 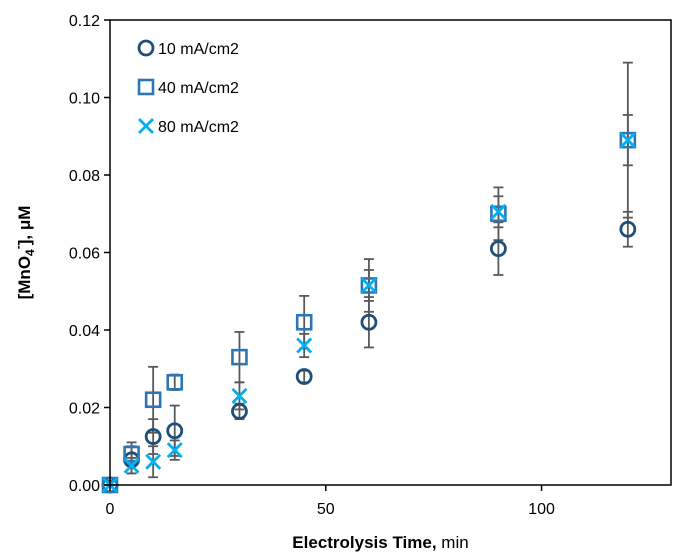 What do you see at coordinates (84, 409) in the screenshot?
I see `y-tick-label: 0.02` at bounding box center [84, 409].